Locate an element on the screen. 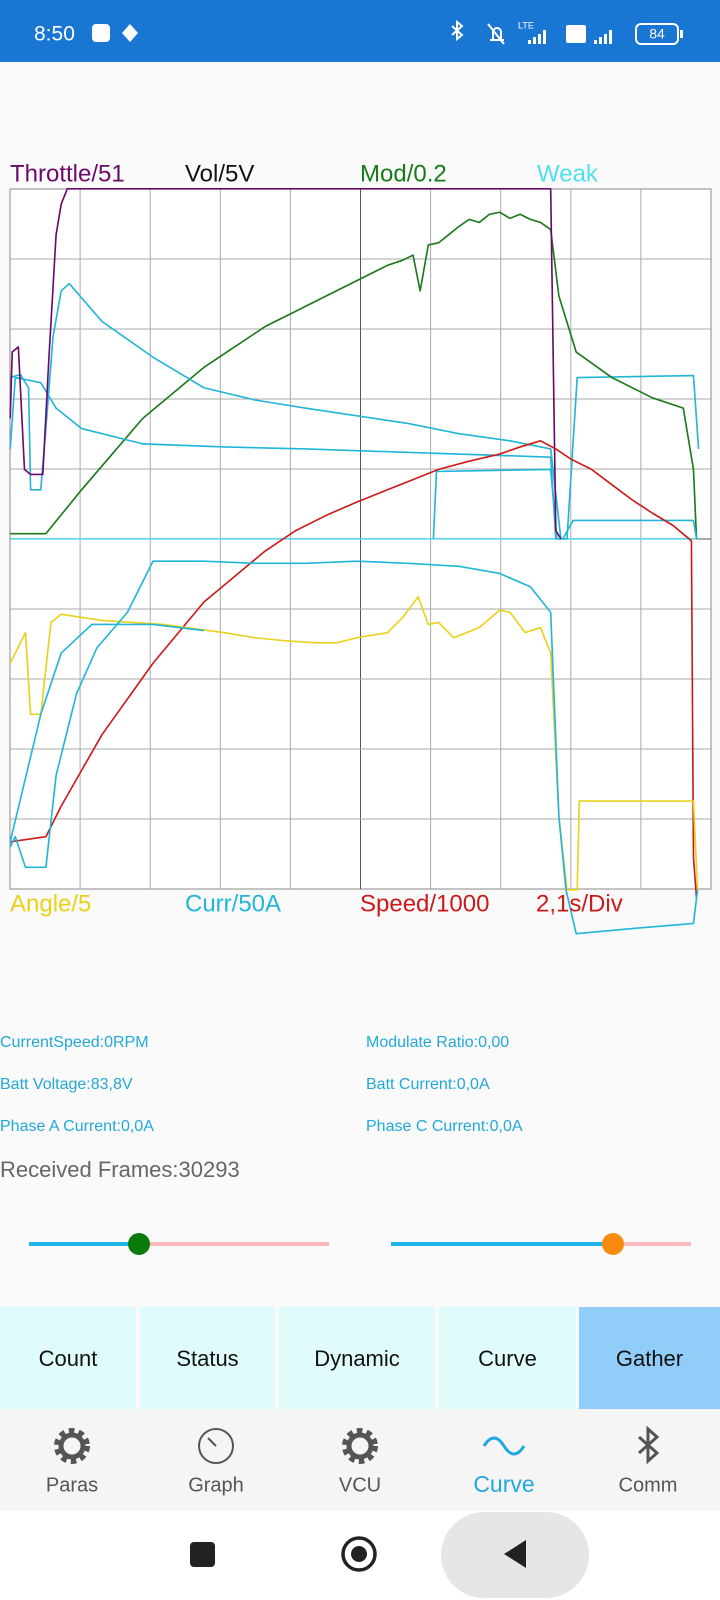 The width and height of the screenshot is (720, 1600). tab: Gather is located at coordinates (649, 1358).